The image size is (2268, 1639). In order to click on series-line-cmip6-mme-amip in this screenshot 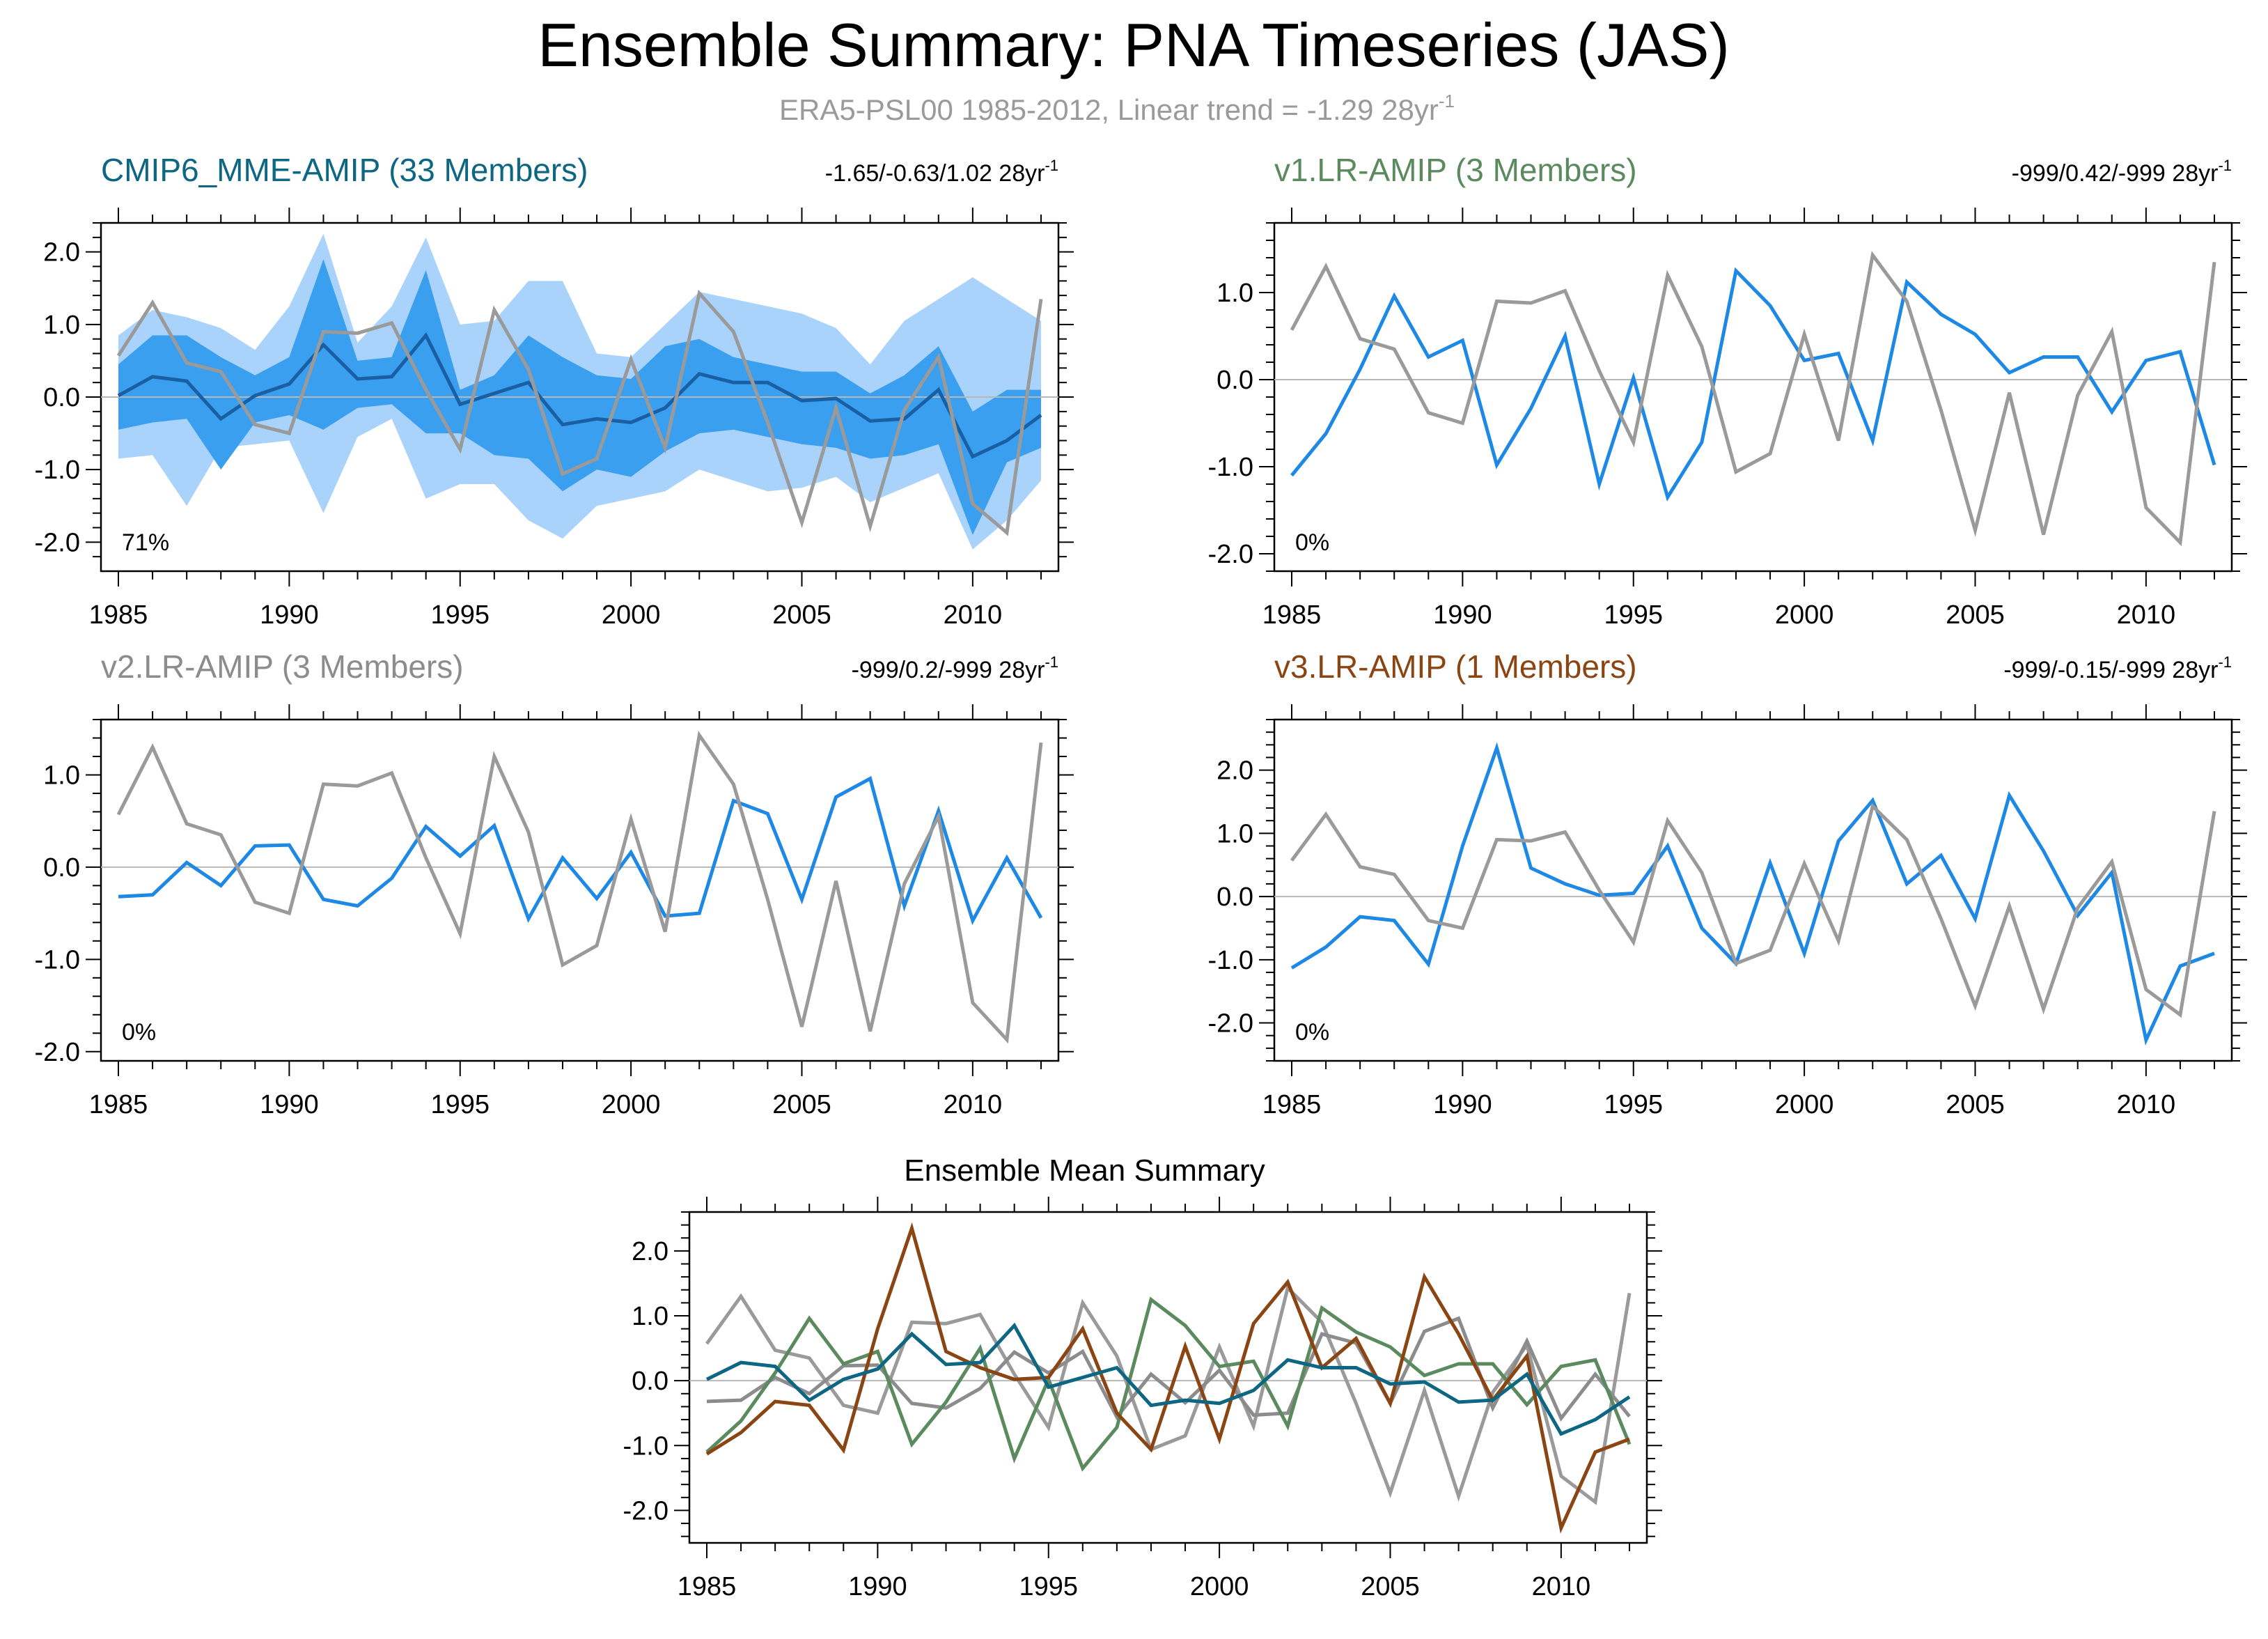, I will do `click(1168, 1379)`.